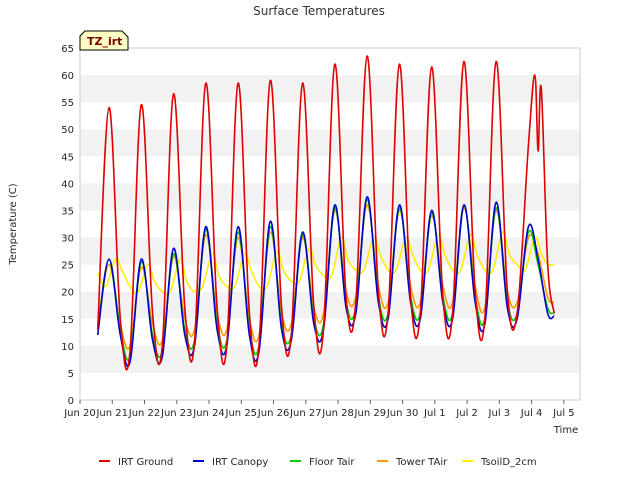  Describe the element at coordinates (508, 462) in the screenshot. I see `legend-label: TsoilD_2cm` at that location.